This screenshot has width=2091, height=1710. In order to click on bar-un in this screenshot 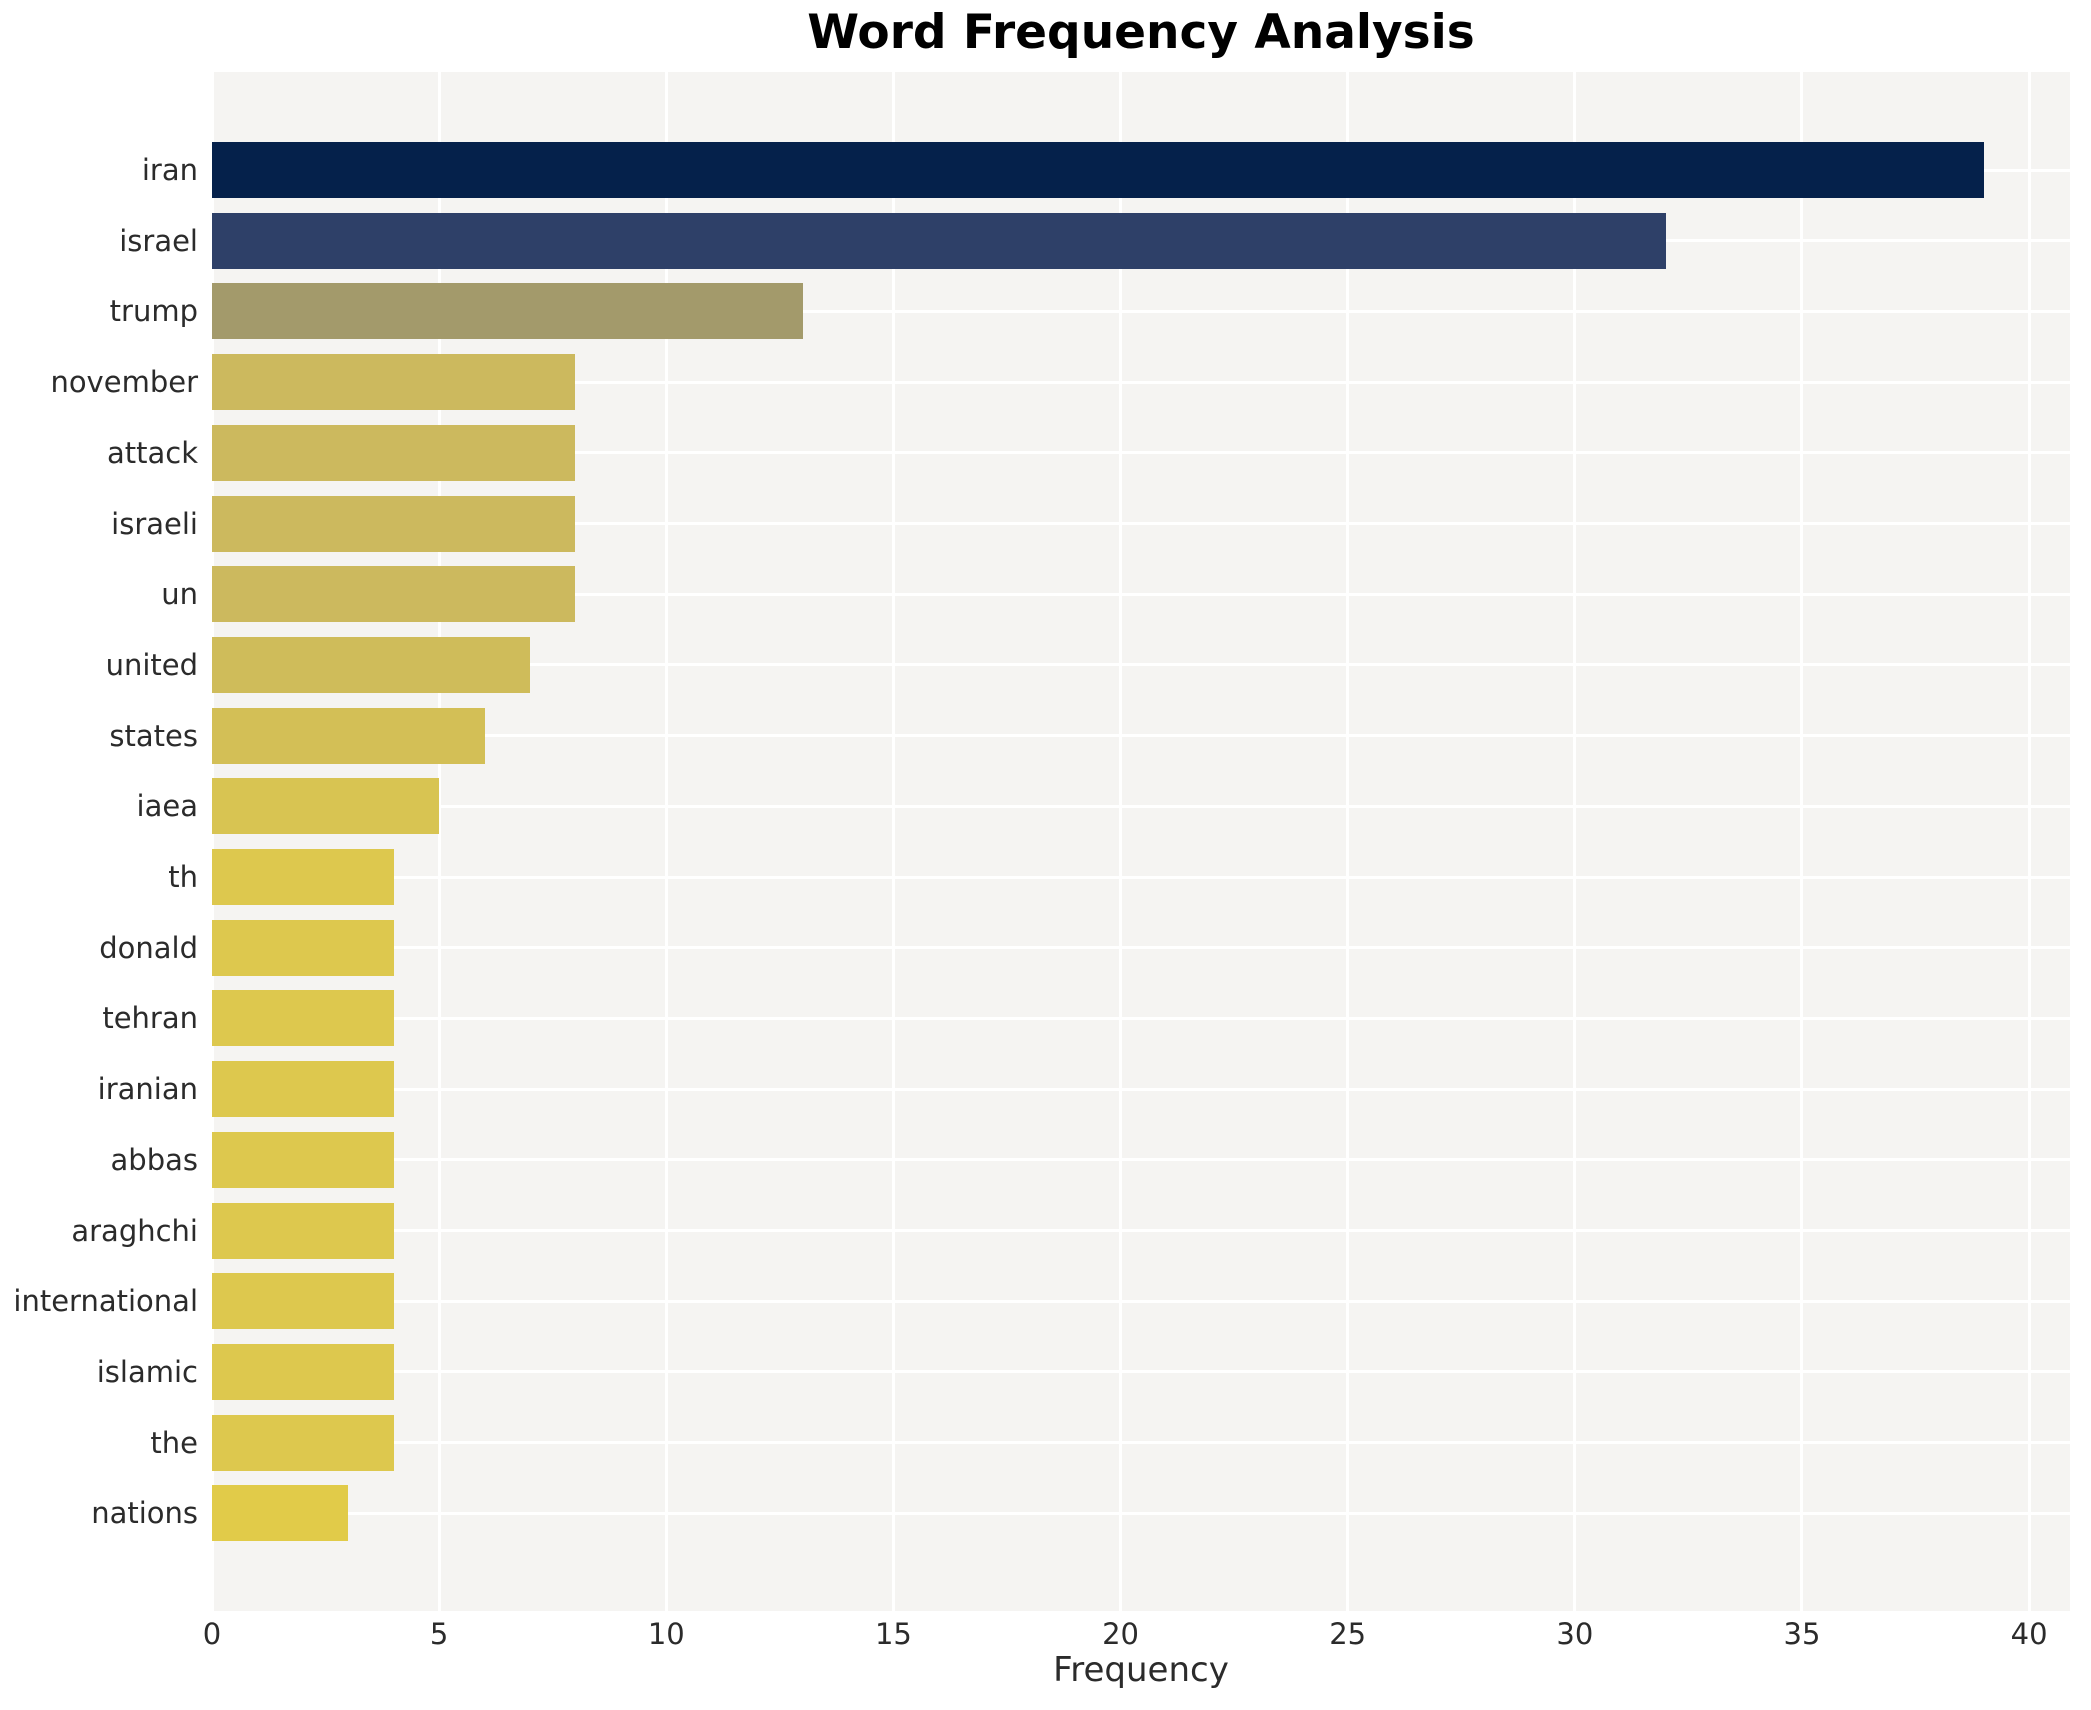, I will do `click(394, 594)`.